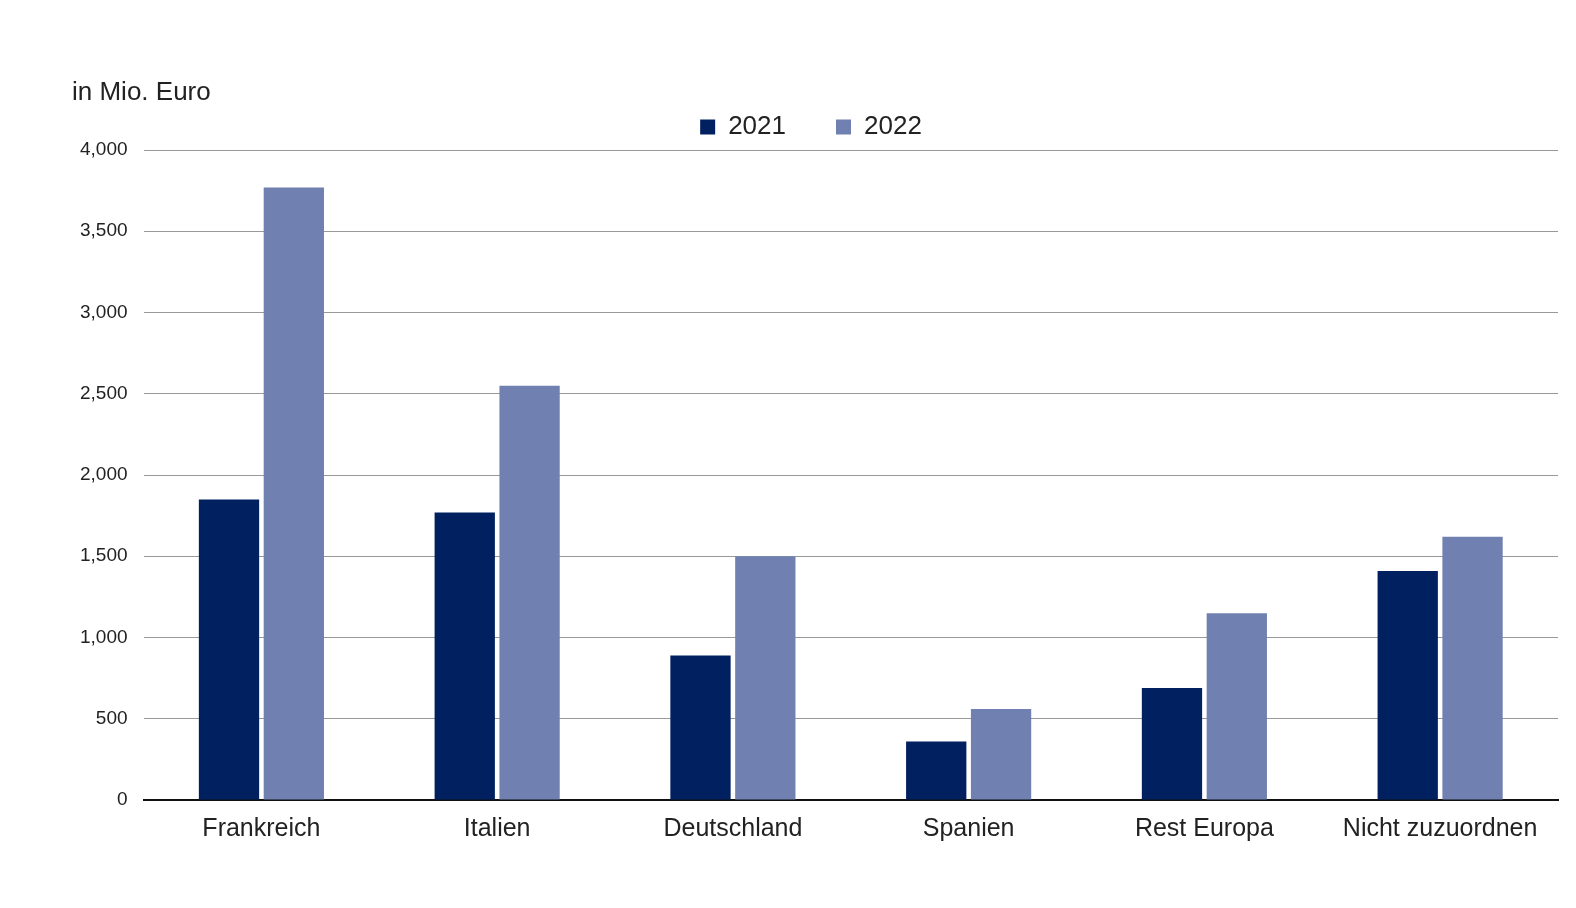  Describe the element at coordinates (104, 555) in the screenshot. I see `y-tick-label: 1,500` at that location.